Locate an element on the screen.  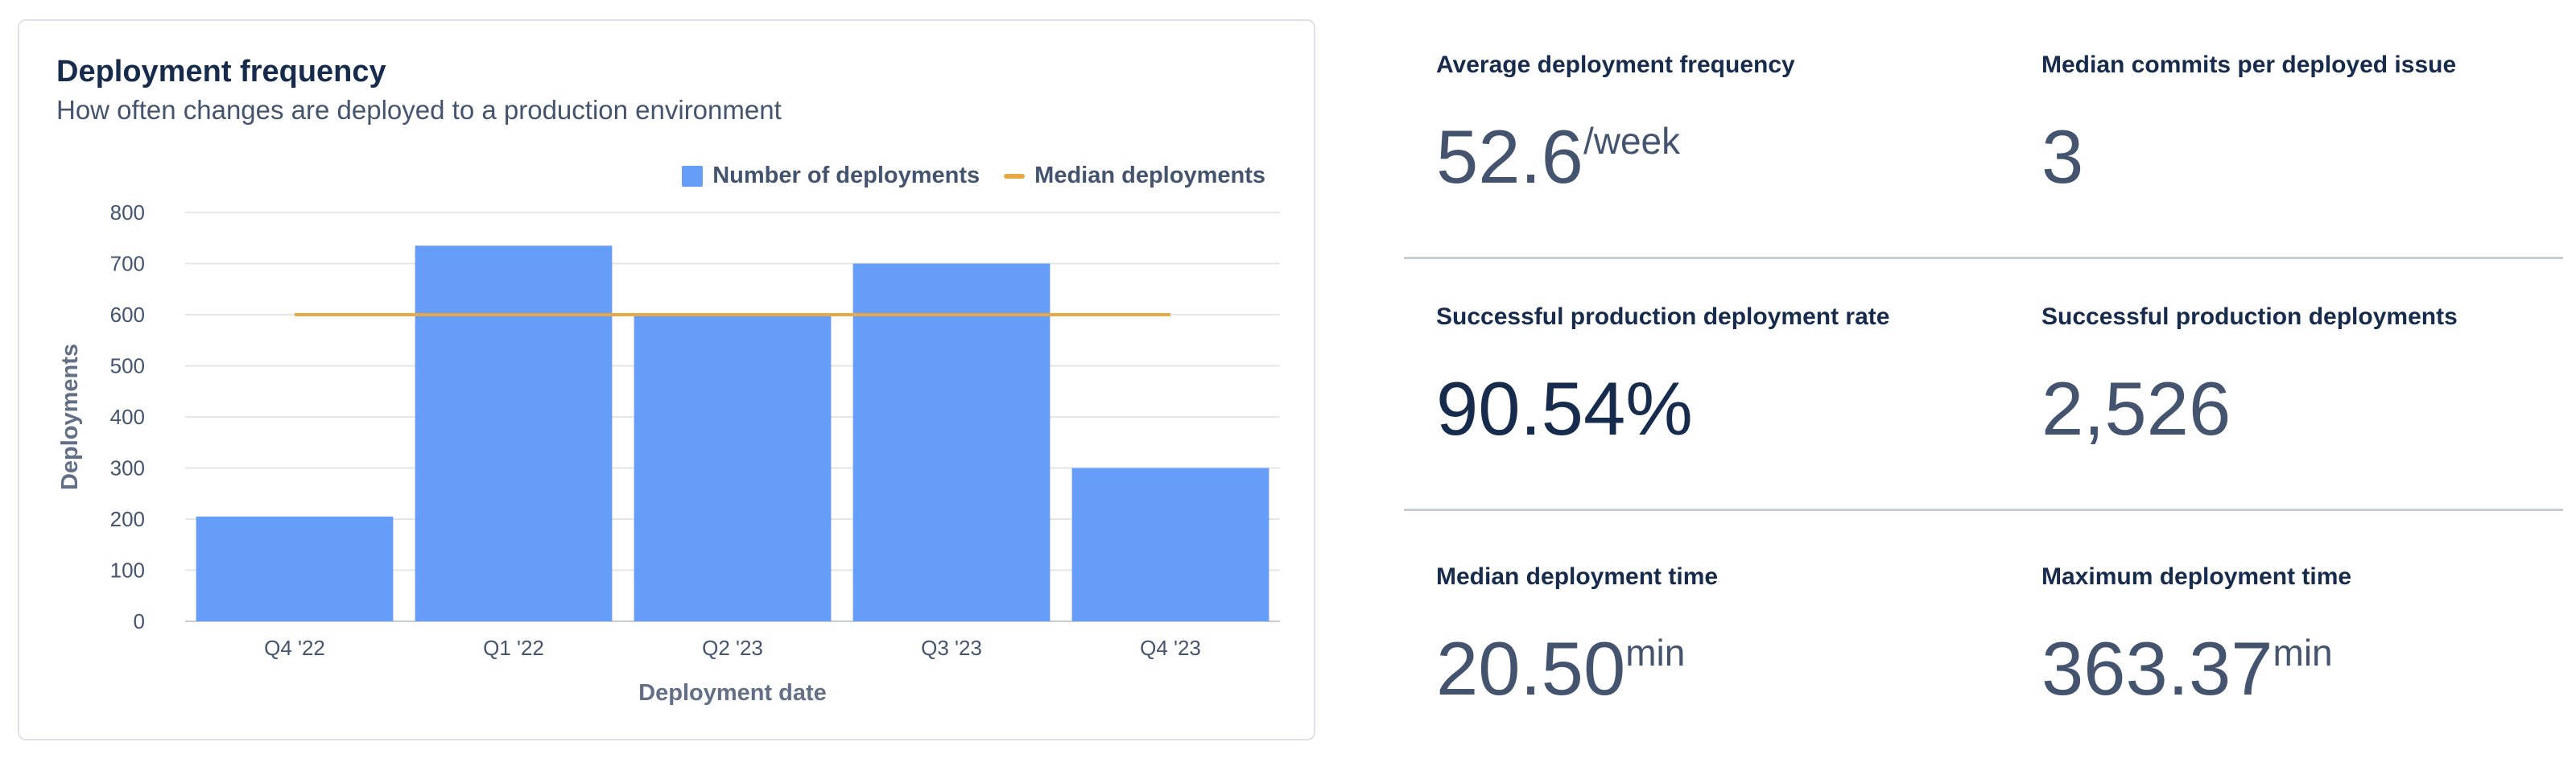
y-tick-label: 300 is located at coordinates (127, 468).